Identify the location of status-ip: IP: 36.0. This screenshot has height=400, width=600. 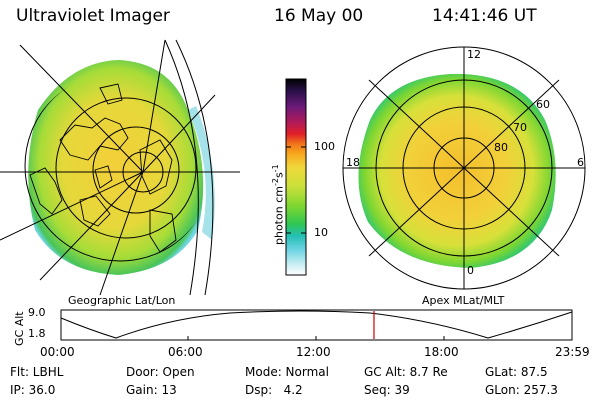
(33, 390).